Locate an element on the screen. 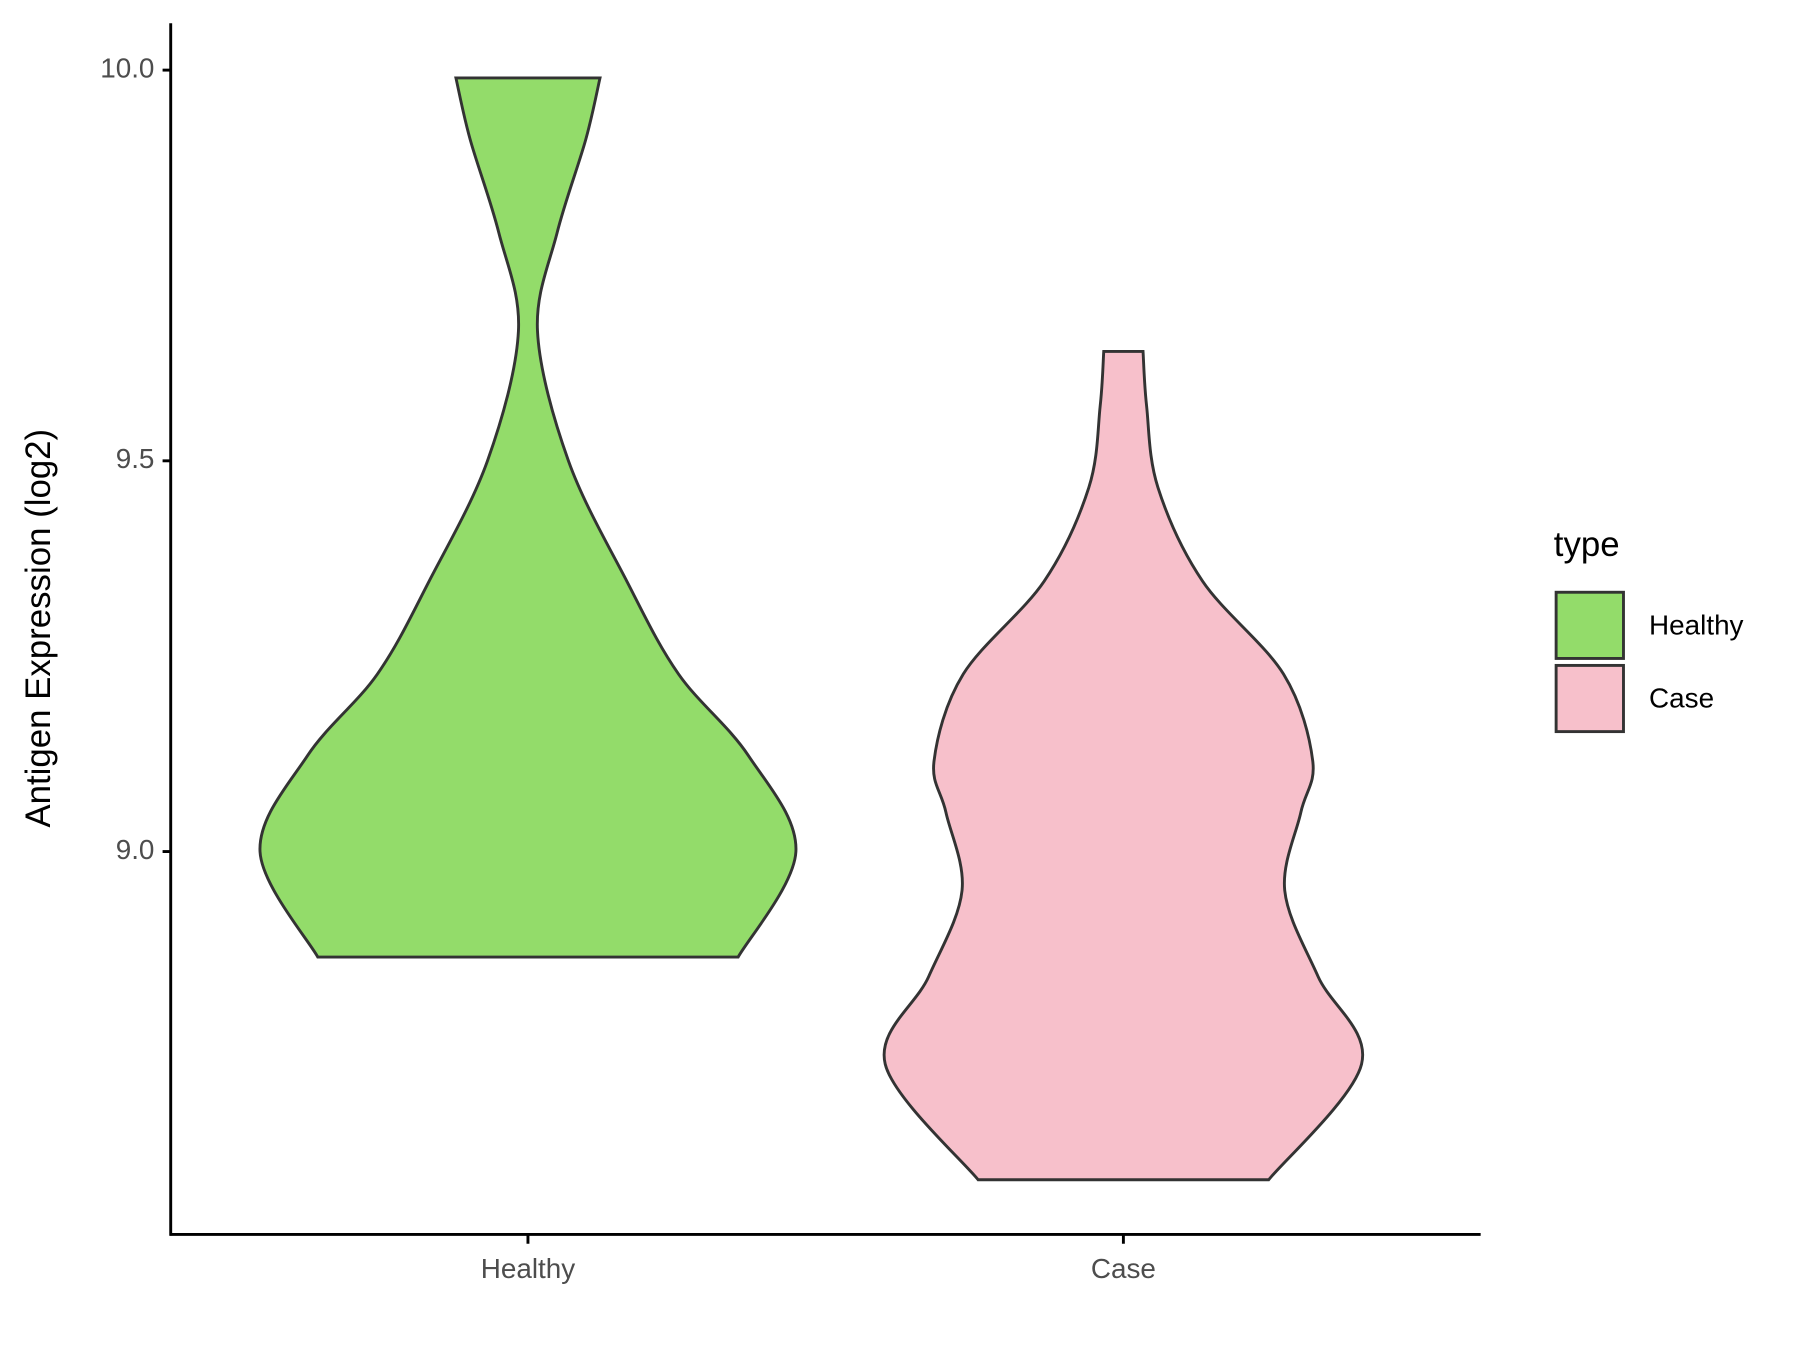  y-axis-title: Antigen Expression (log2) is located at coordinates (38, 628).